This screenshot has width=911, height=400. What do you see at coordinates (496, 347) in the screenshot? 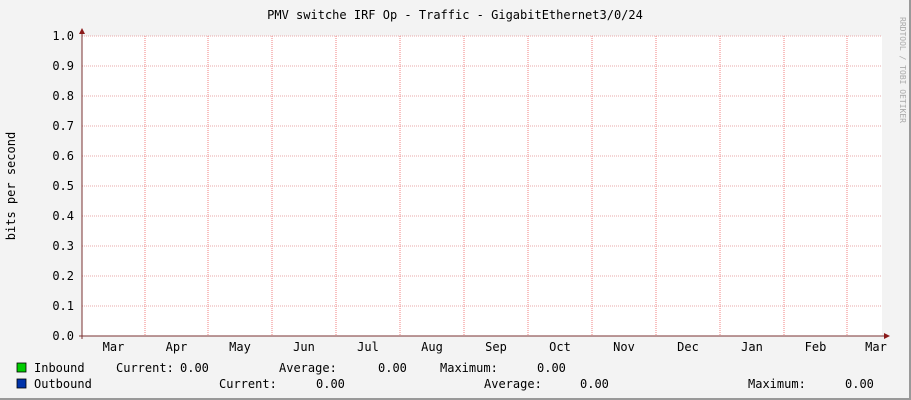
I see `x-tick-label: Sep` at bounding box center [496, 347].